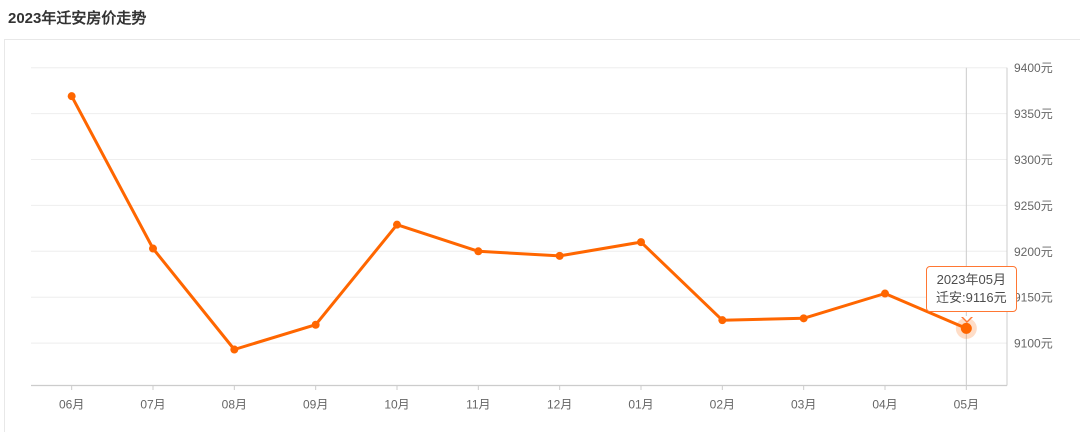  Describe the element at coordinates (1033, 252) in the screenshot. I see `y-axis-label: 9200元` at that location.